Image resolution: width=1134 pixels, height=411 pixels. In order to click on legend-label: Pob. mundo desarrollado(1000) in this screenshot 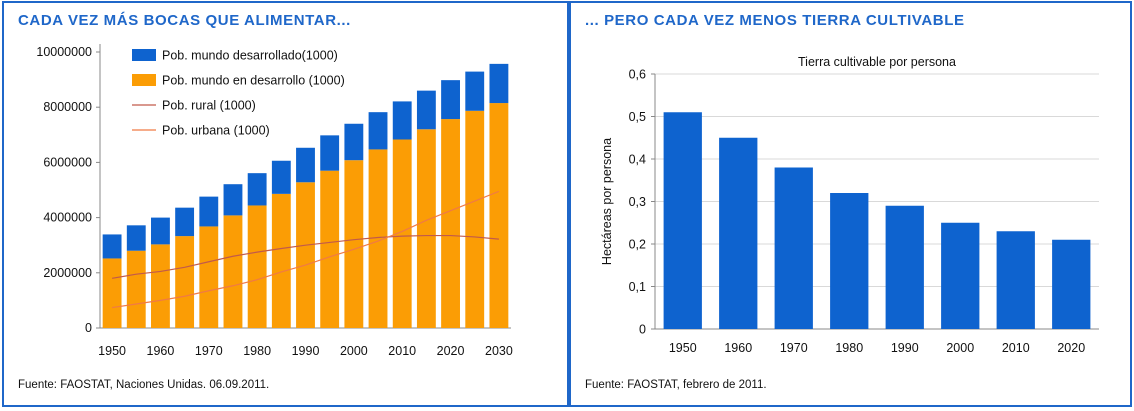, I will do `click(250, 56)`.